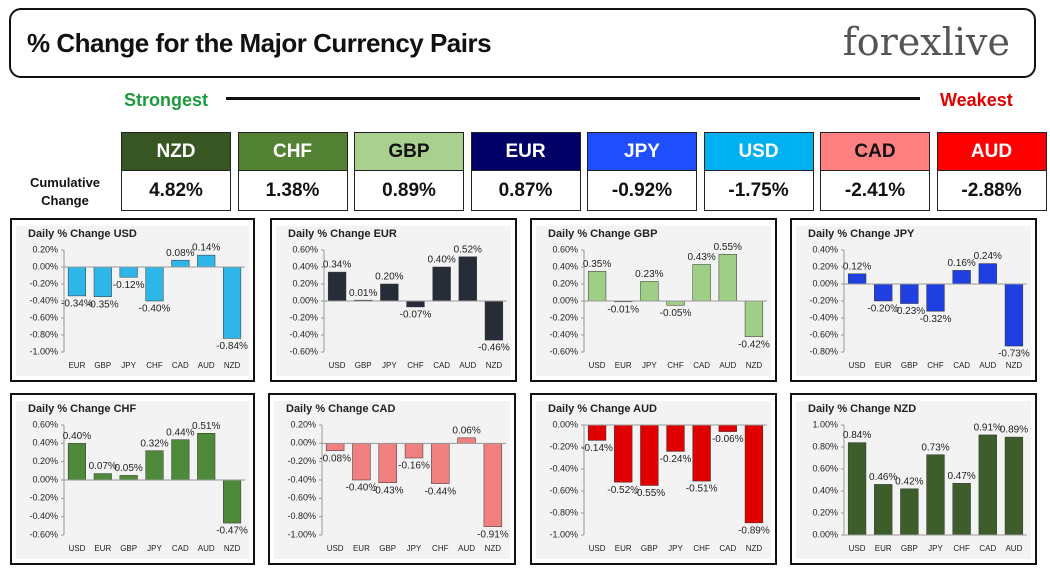 The width and height of the screenshot is (1050, 578). Describe the element at coordinates (292, 151) in the screenshot. I see `currency-name: CHF` at that location.